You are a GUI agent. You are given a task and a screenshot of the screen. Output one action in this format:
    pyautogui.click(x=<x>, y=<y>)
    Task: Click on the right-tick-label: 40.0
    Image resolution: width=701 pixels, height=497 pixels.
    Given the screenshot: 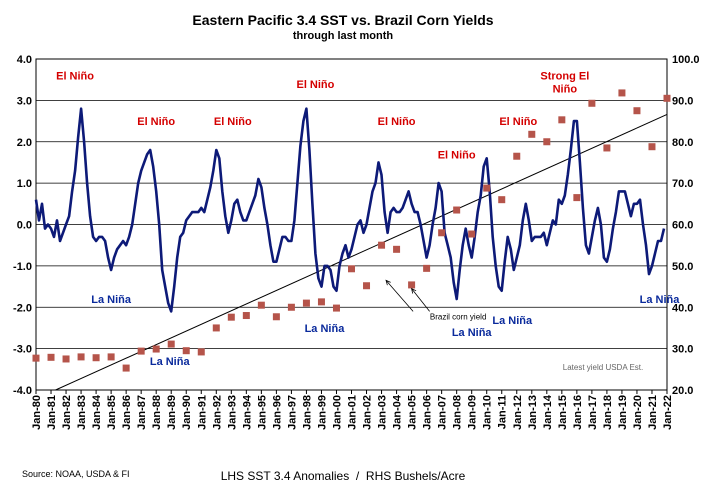 What is the action you would take?
    pyautogui.click(x=682, y=308)
    